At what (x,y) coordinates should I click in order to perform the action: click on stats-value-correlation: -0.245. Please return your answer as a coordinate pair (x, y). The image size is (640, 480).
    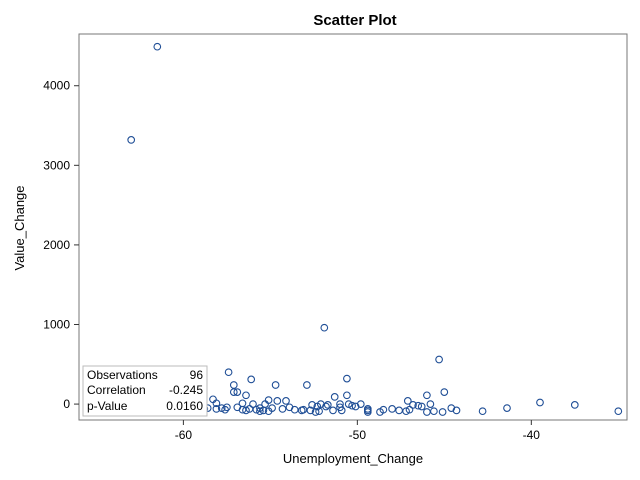
    Looking at the image, I should click on (186, 390).